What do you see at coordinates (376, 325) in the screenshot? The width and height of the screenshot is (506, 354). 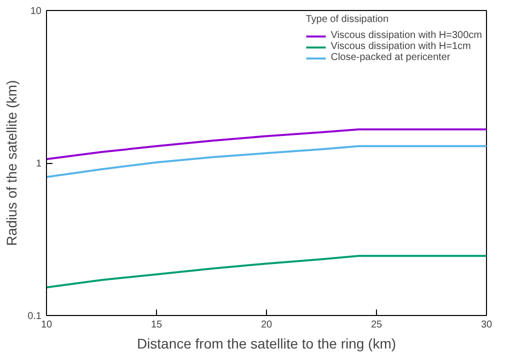 I see `x-tick-label: 25` at bounding box center [376, 325].